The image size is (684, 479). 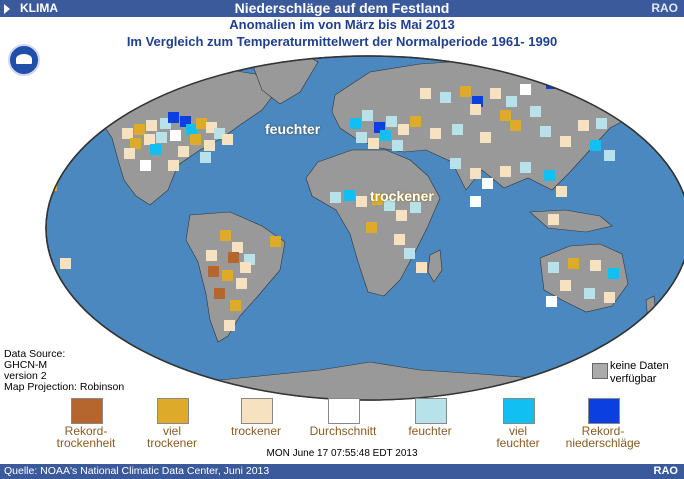 What do you see at coordinates (7, 8) in the screenshot?
I see `play-triangle-icon` at bounding box center [7, 8].